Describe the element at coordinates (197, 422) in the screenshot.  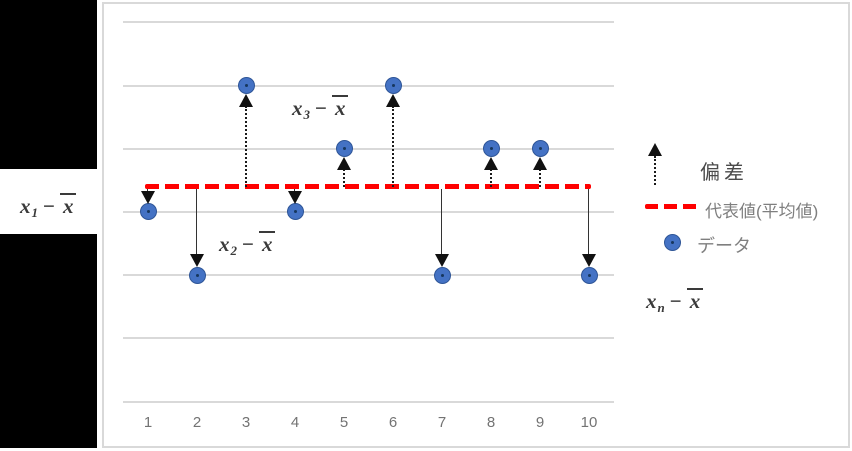
I see `x-tick-label-2: 2` at that location.